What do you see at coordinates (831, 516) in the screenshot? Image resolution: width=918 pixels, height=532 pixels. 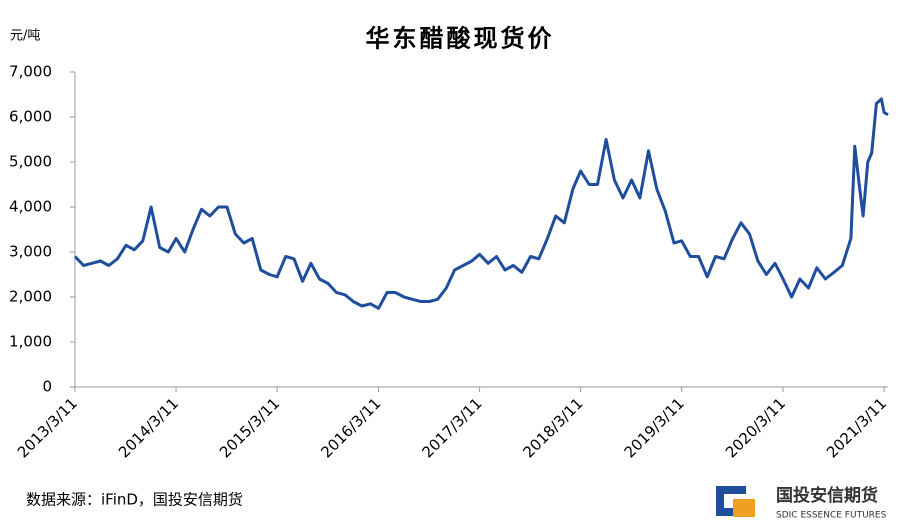 I see `logo-subtitle: SDIC ESSENCE FUTURES` at bounding box center [831, 516].